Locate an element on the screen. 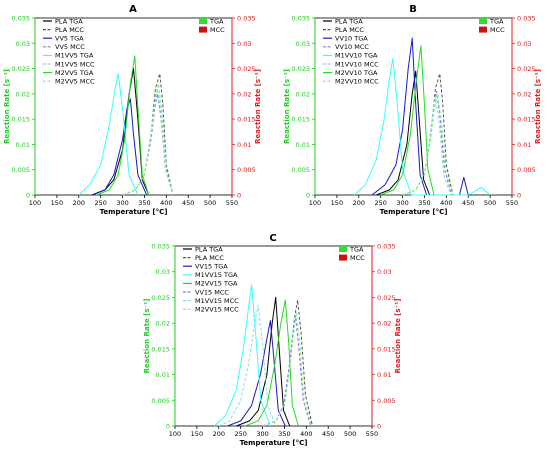 This screenshot has width=550, height=450. legend-entry: VV10 MCC is located at coordinates (352, 47).